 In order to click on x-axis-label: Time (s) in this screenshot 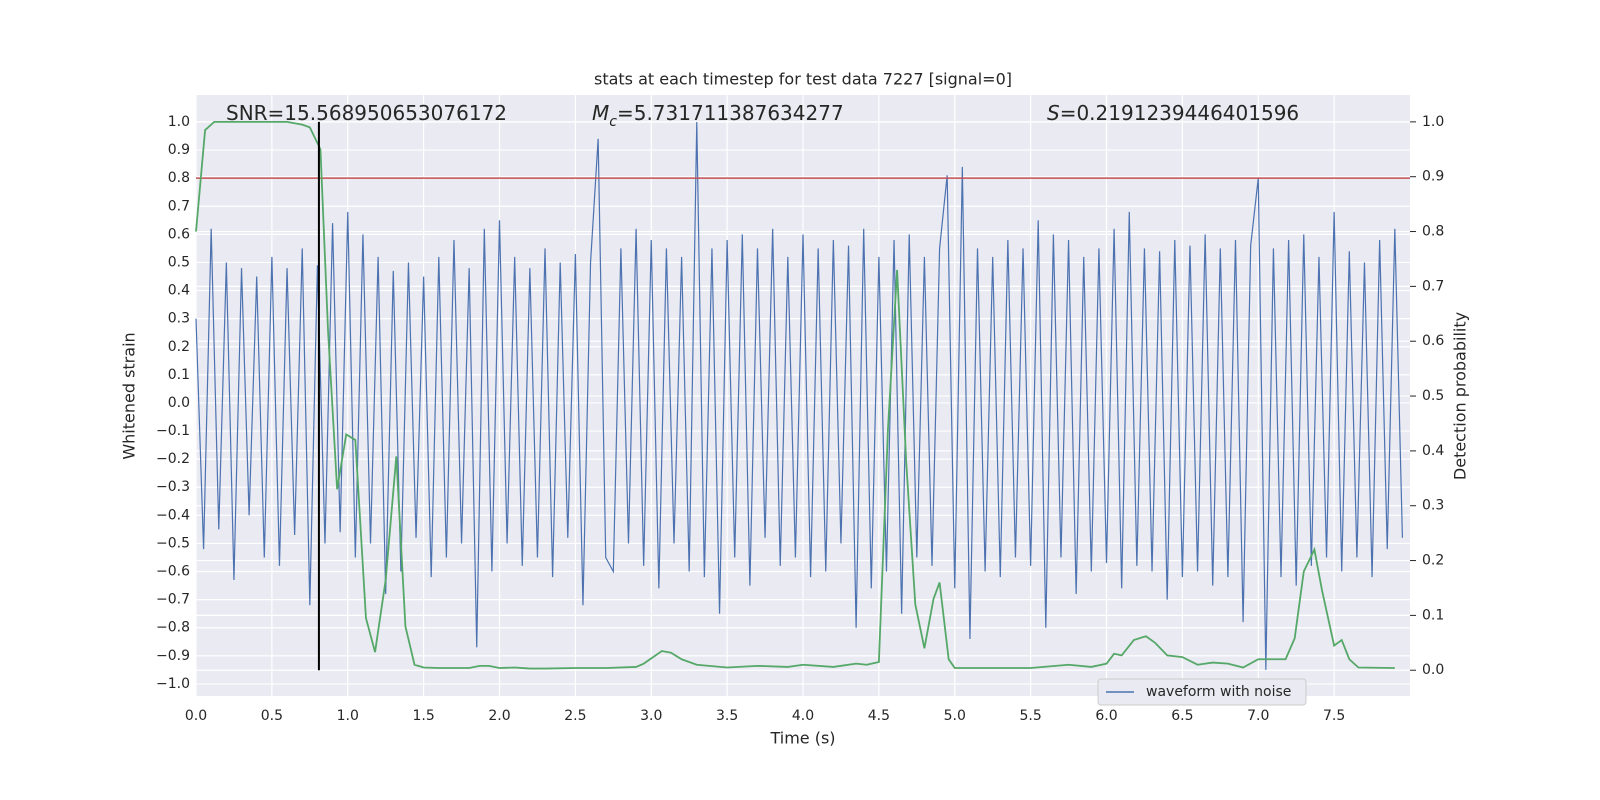, I will do `click(802, 738)`.